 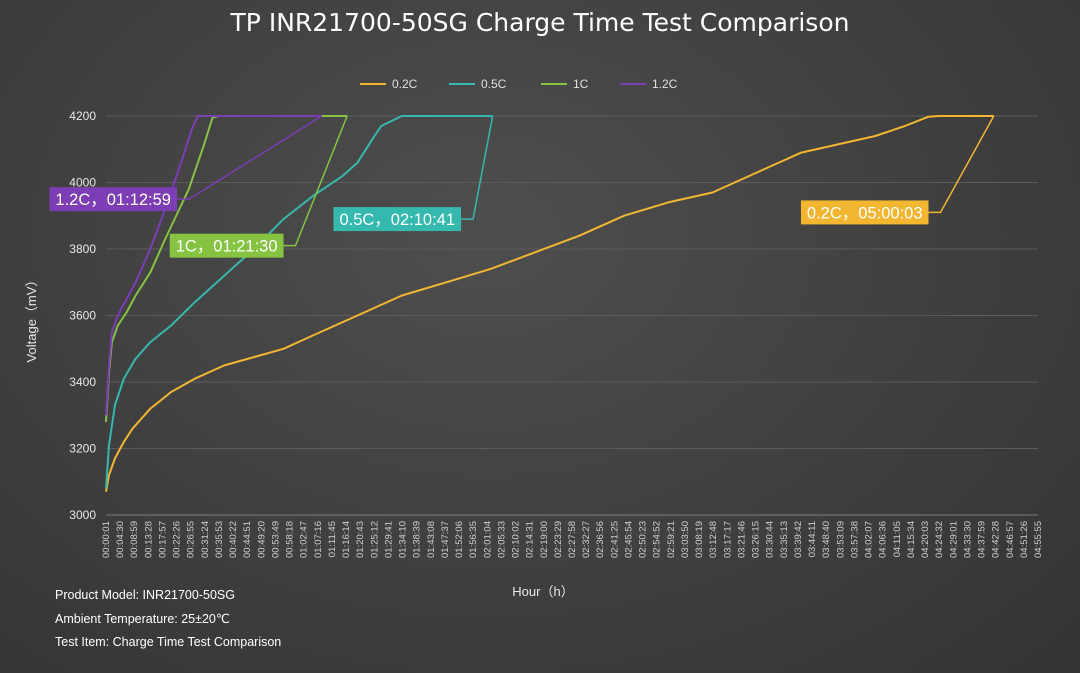 I want to click on x-tick-label: 03:39:42, so click(x=798, y=539).